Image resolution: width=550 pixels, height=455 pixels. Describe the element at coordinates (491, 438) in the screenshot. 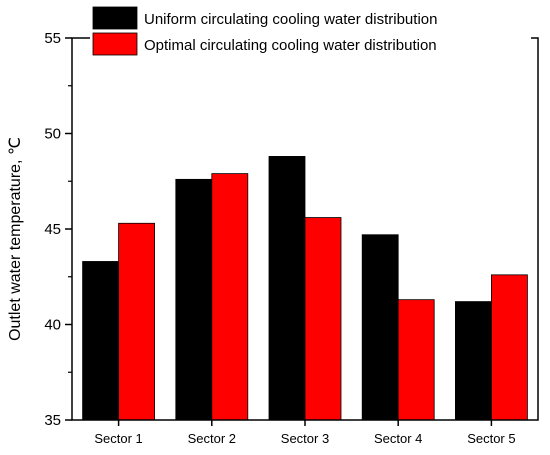

I see `x-tick-label: Sector 5` at that location.